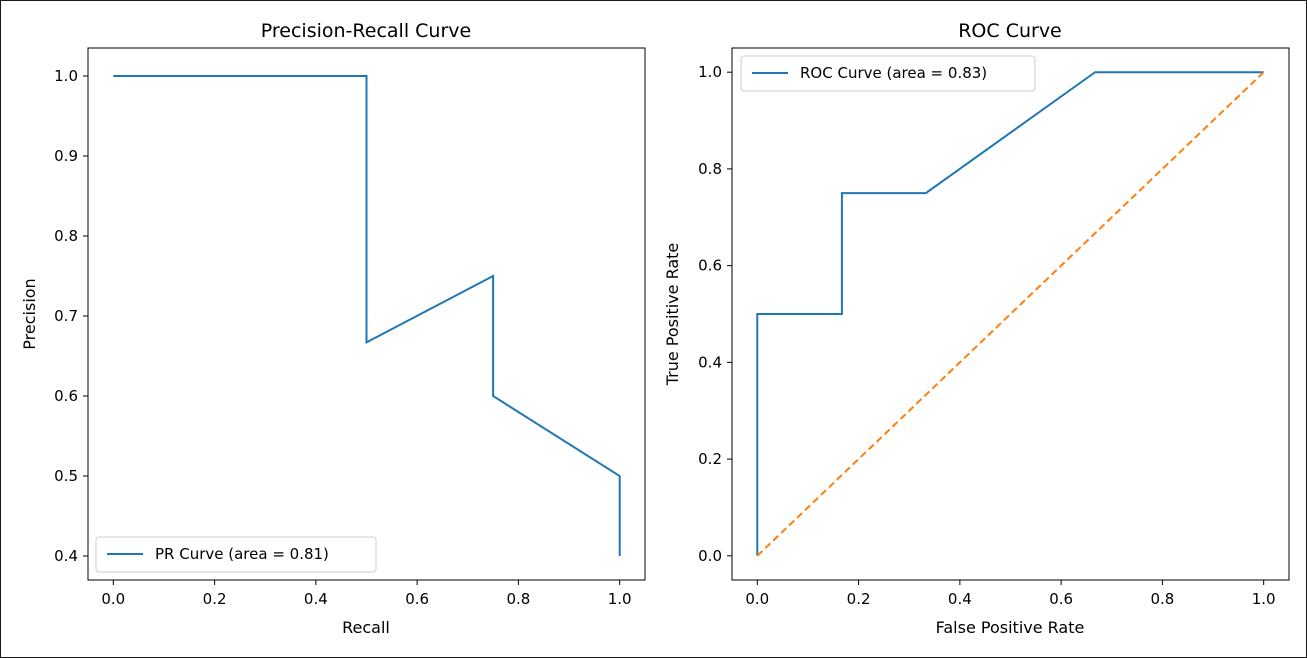 The height and width of the screenshot is (658, 1307). What do you see at coordinates (29, 313) in the screenshot?
I see `pr-y-axis-label: Precision` at bounding box center [29, 313].